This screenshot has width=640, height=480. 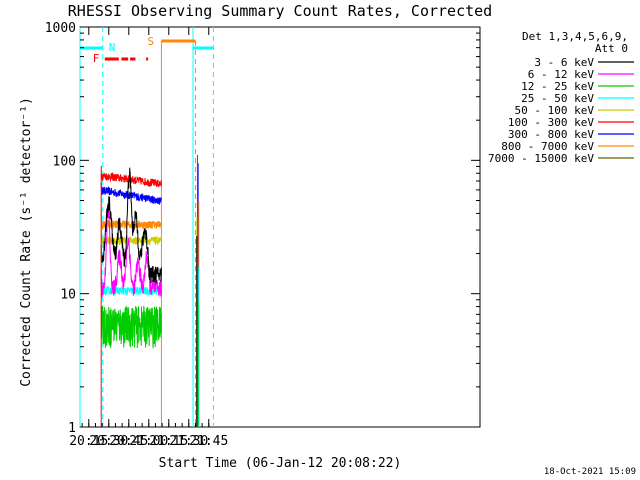 I want to click on legend-header-line-1: Det 1,3,4,5,6,9,, so click(x=575, y=36).